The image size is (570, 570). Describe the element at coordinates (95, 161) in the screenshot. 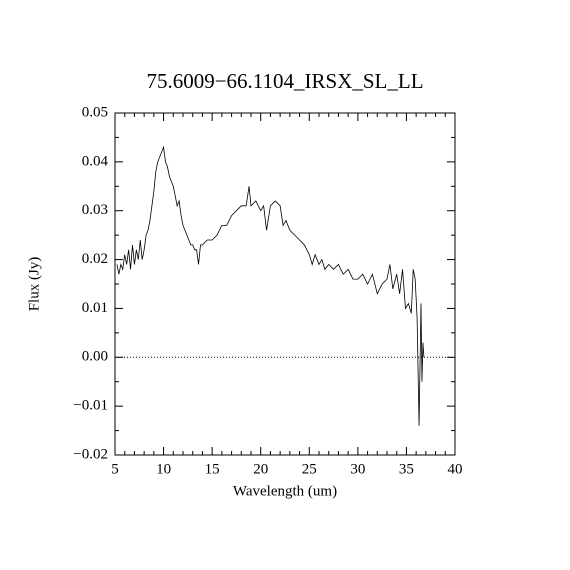

I see `y-tick-label: 0.04` at that location.